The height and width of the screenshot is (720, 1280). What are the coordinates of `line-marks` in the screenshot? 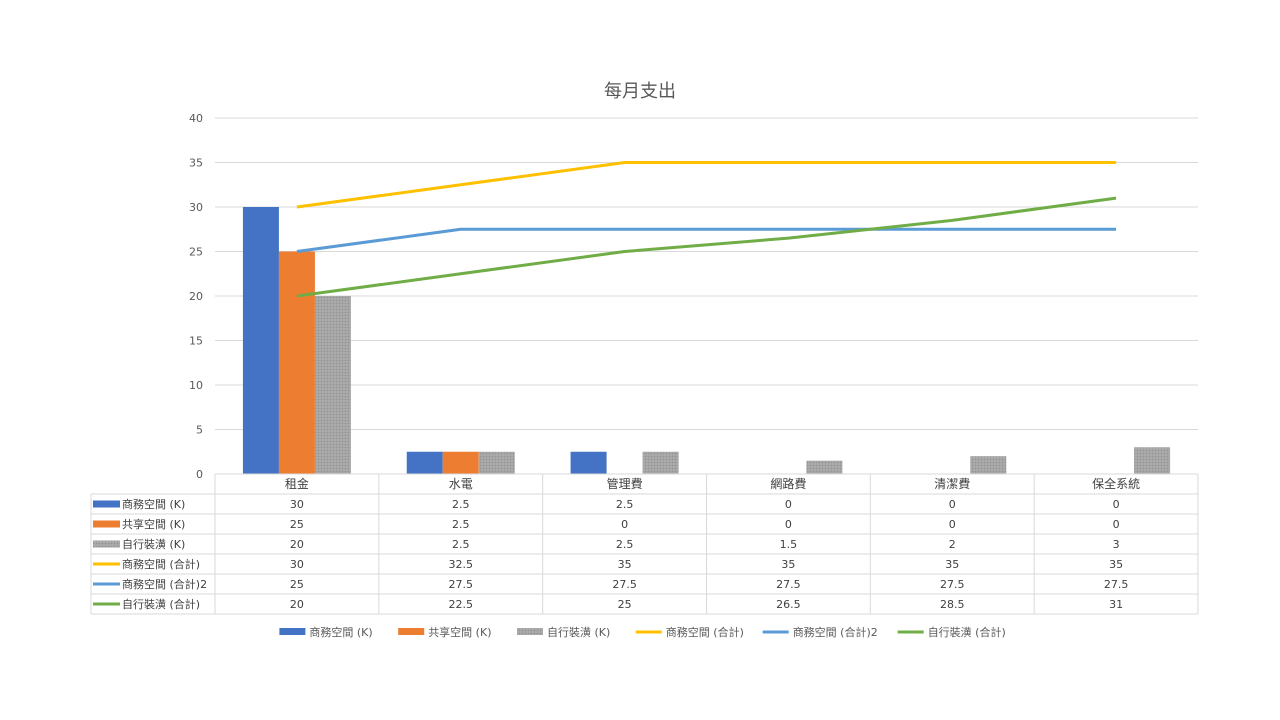 It's located at (706, 229).